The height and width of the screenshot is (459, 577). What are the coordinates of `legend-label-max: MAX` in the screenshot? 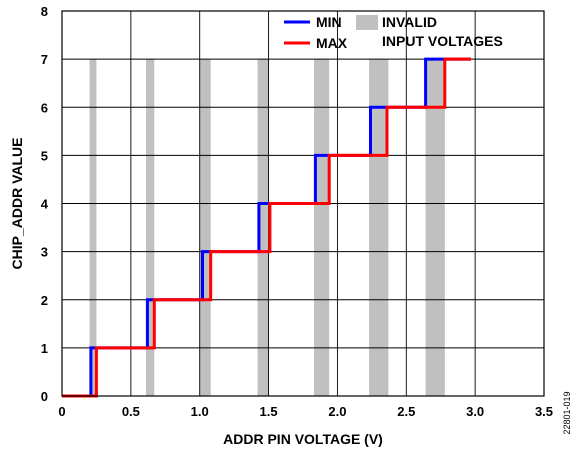 It's located at (332, 43).